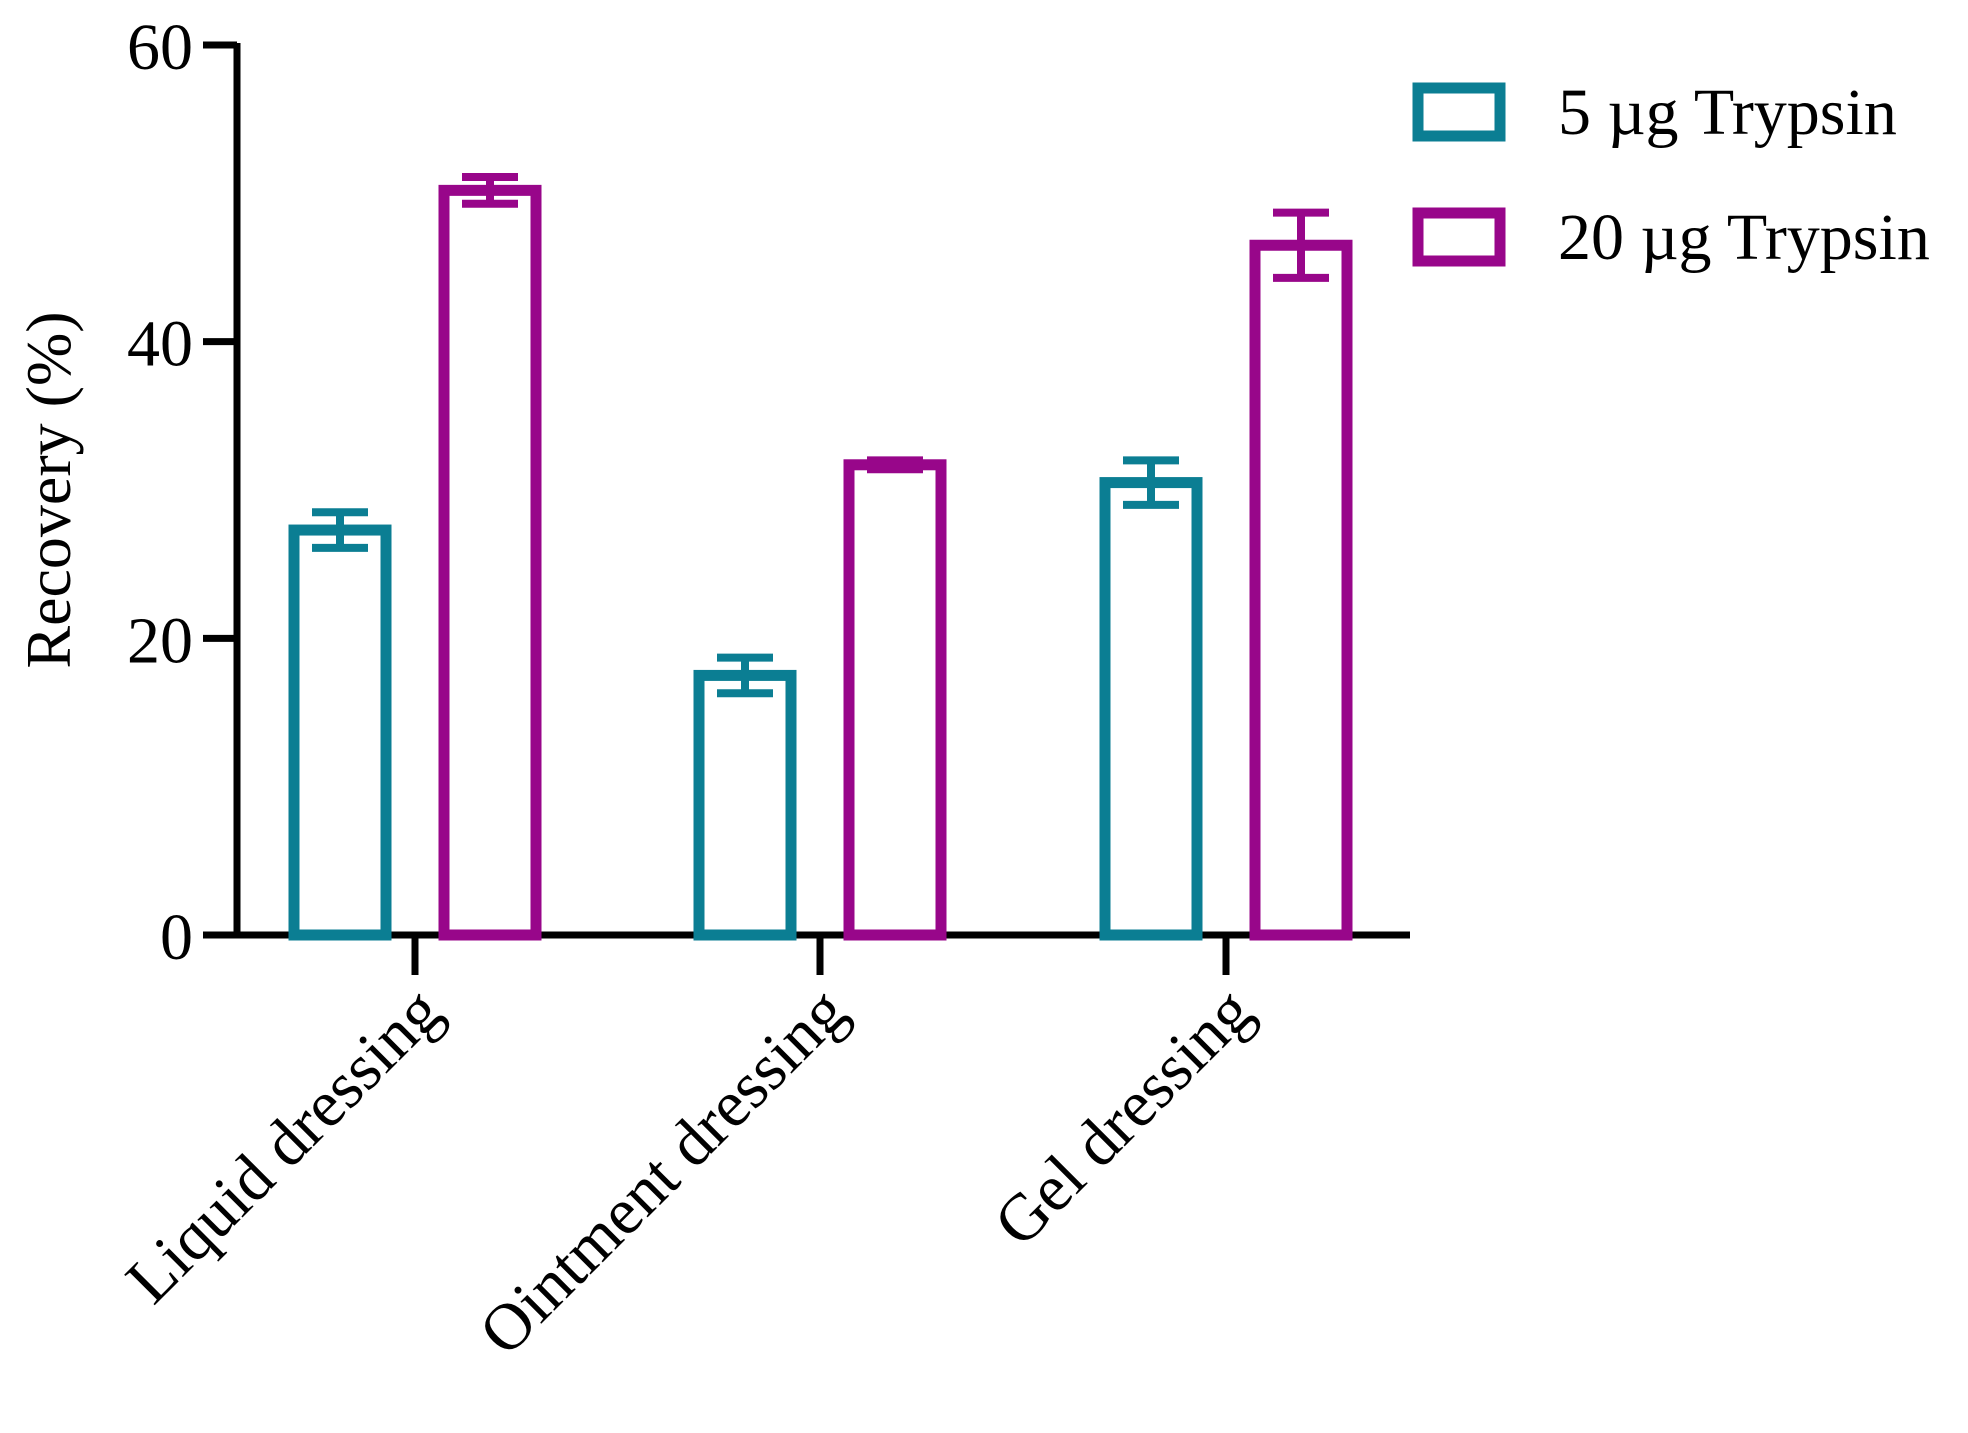  What do you see at coordinates (160, 47) in the screenshot?
I see `y-tick-label: 60` at bounding box center [160, 47].